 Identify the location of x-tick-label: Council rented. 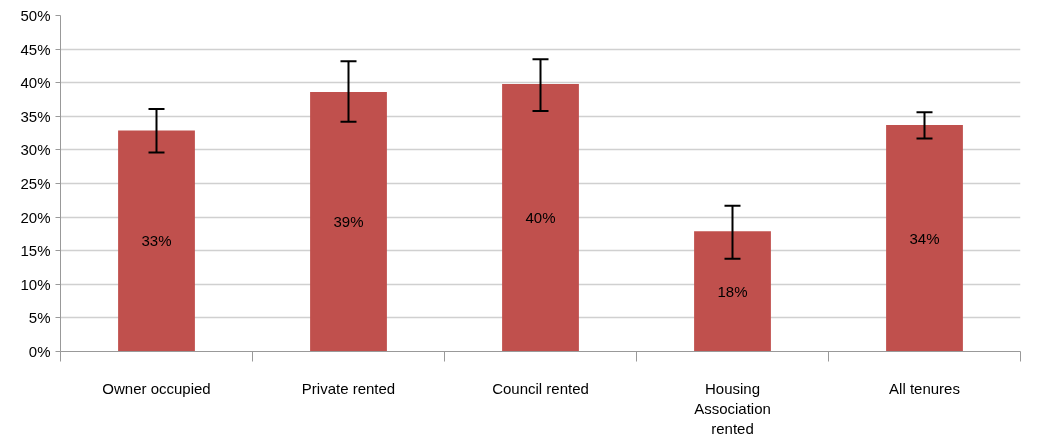
(540, 388).